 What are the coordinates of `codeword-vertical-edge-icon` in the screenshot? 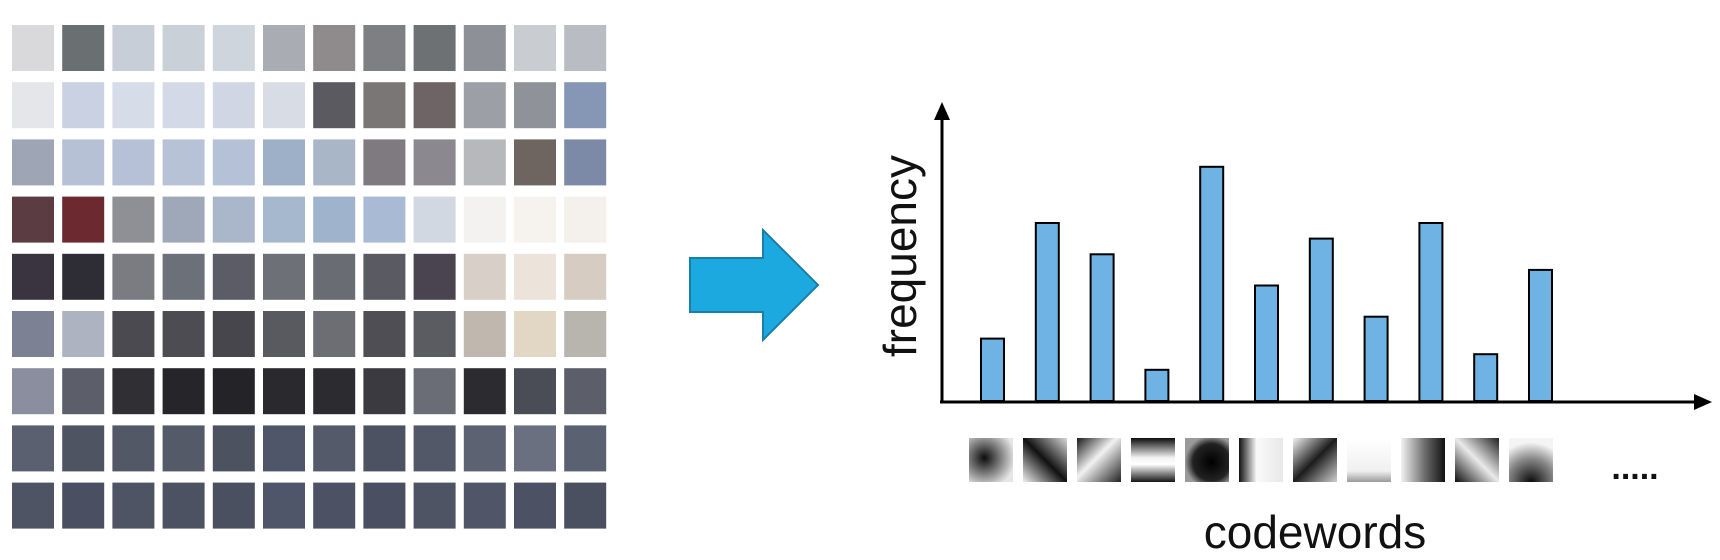 It's located at (1261, 460).